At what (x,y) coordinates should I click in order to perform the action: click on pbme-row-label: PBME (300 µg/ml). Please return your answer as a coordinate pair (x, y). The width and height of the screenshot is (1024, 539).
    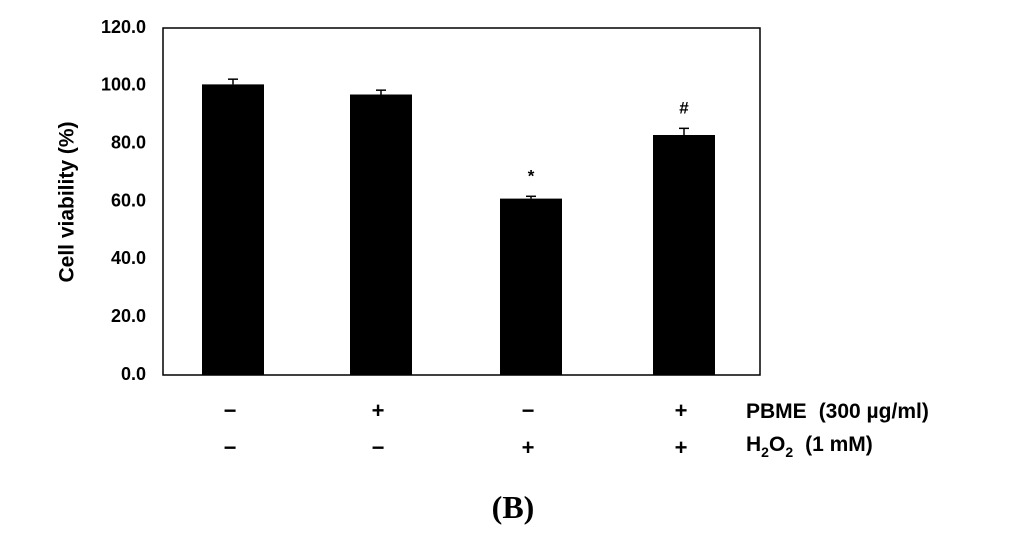
    Looking at the image, I should click on (837, 411).